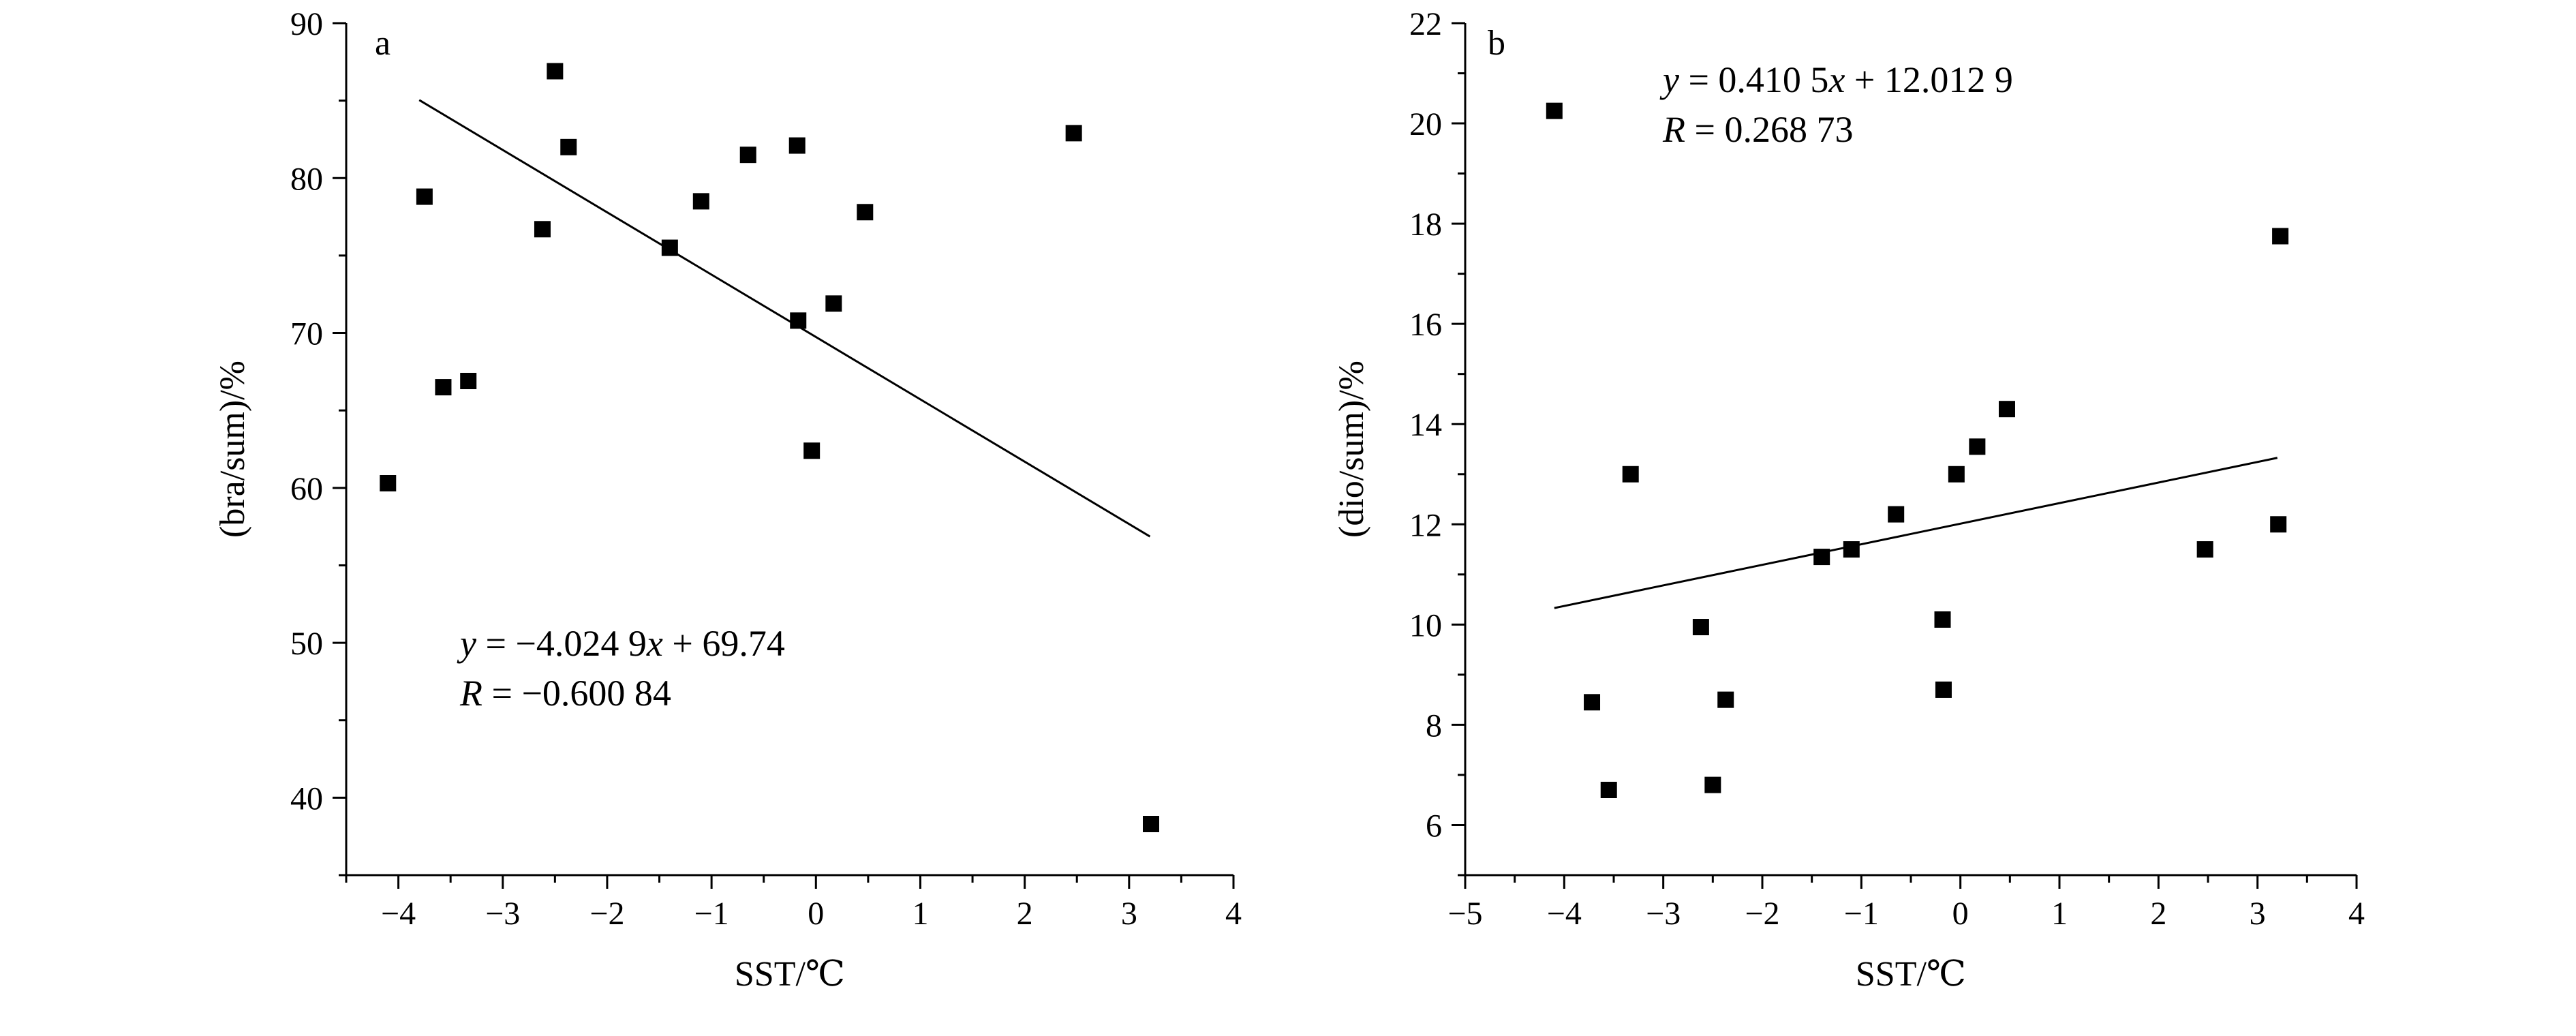 The height and width of the screenshot is (1036, 2576). What do you see at coordinates (306, 179) in the screenshot?
I see `y-tick-label: 80` at bounding box center [306, 179].